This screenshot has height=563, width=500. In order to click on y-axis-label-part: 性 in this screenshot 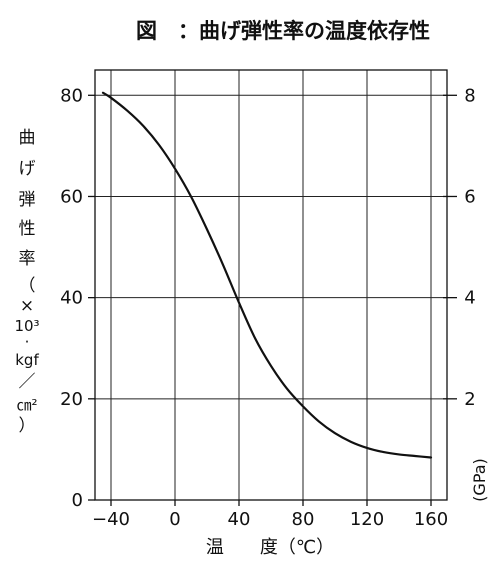, I will do `click(27, 229)`.